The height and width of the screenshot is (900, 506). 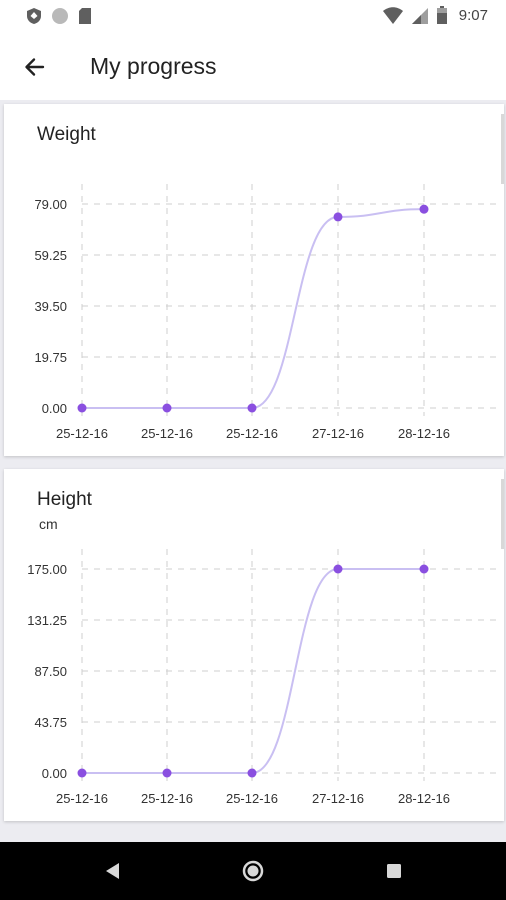 I want to click on y-tick-label: 59.25, so click(x=50, y=255).